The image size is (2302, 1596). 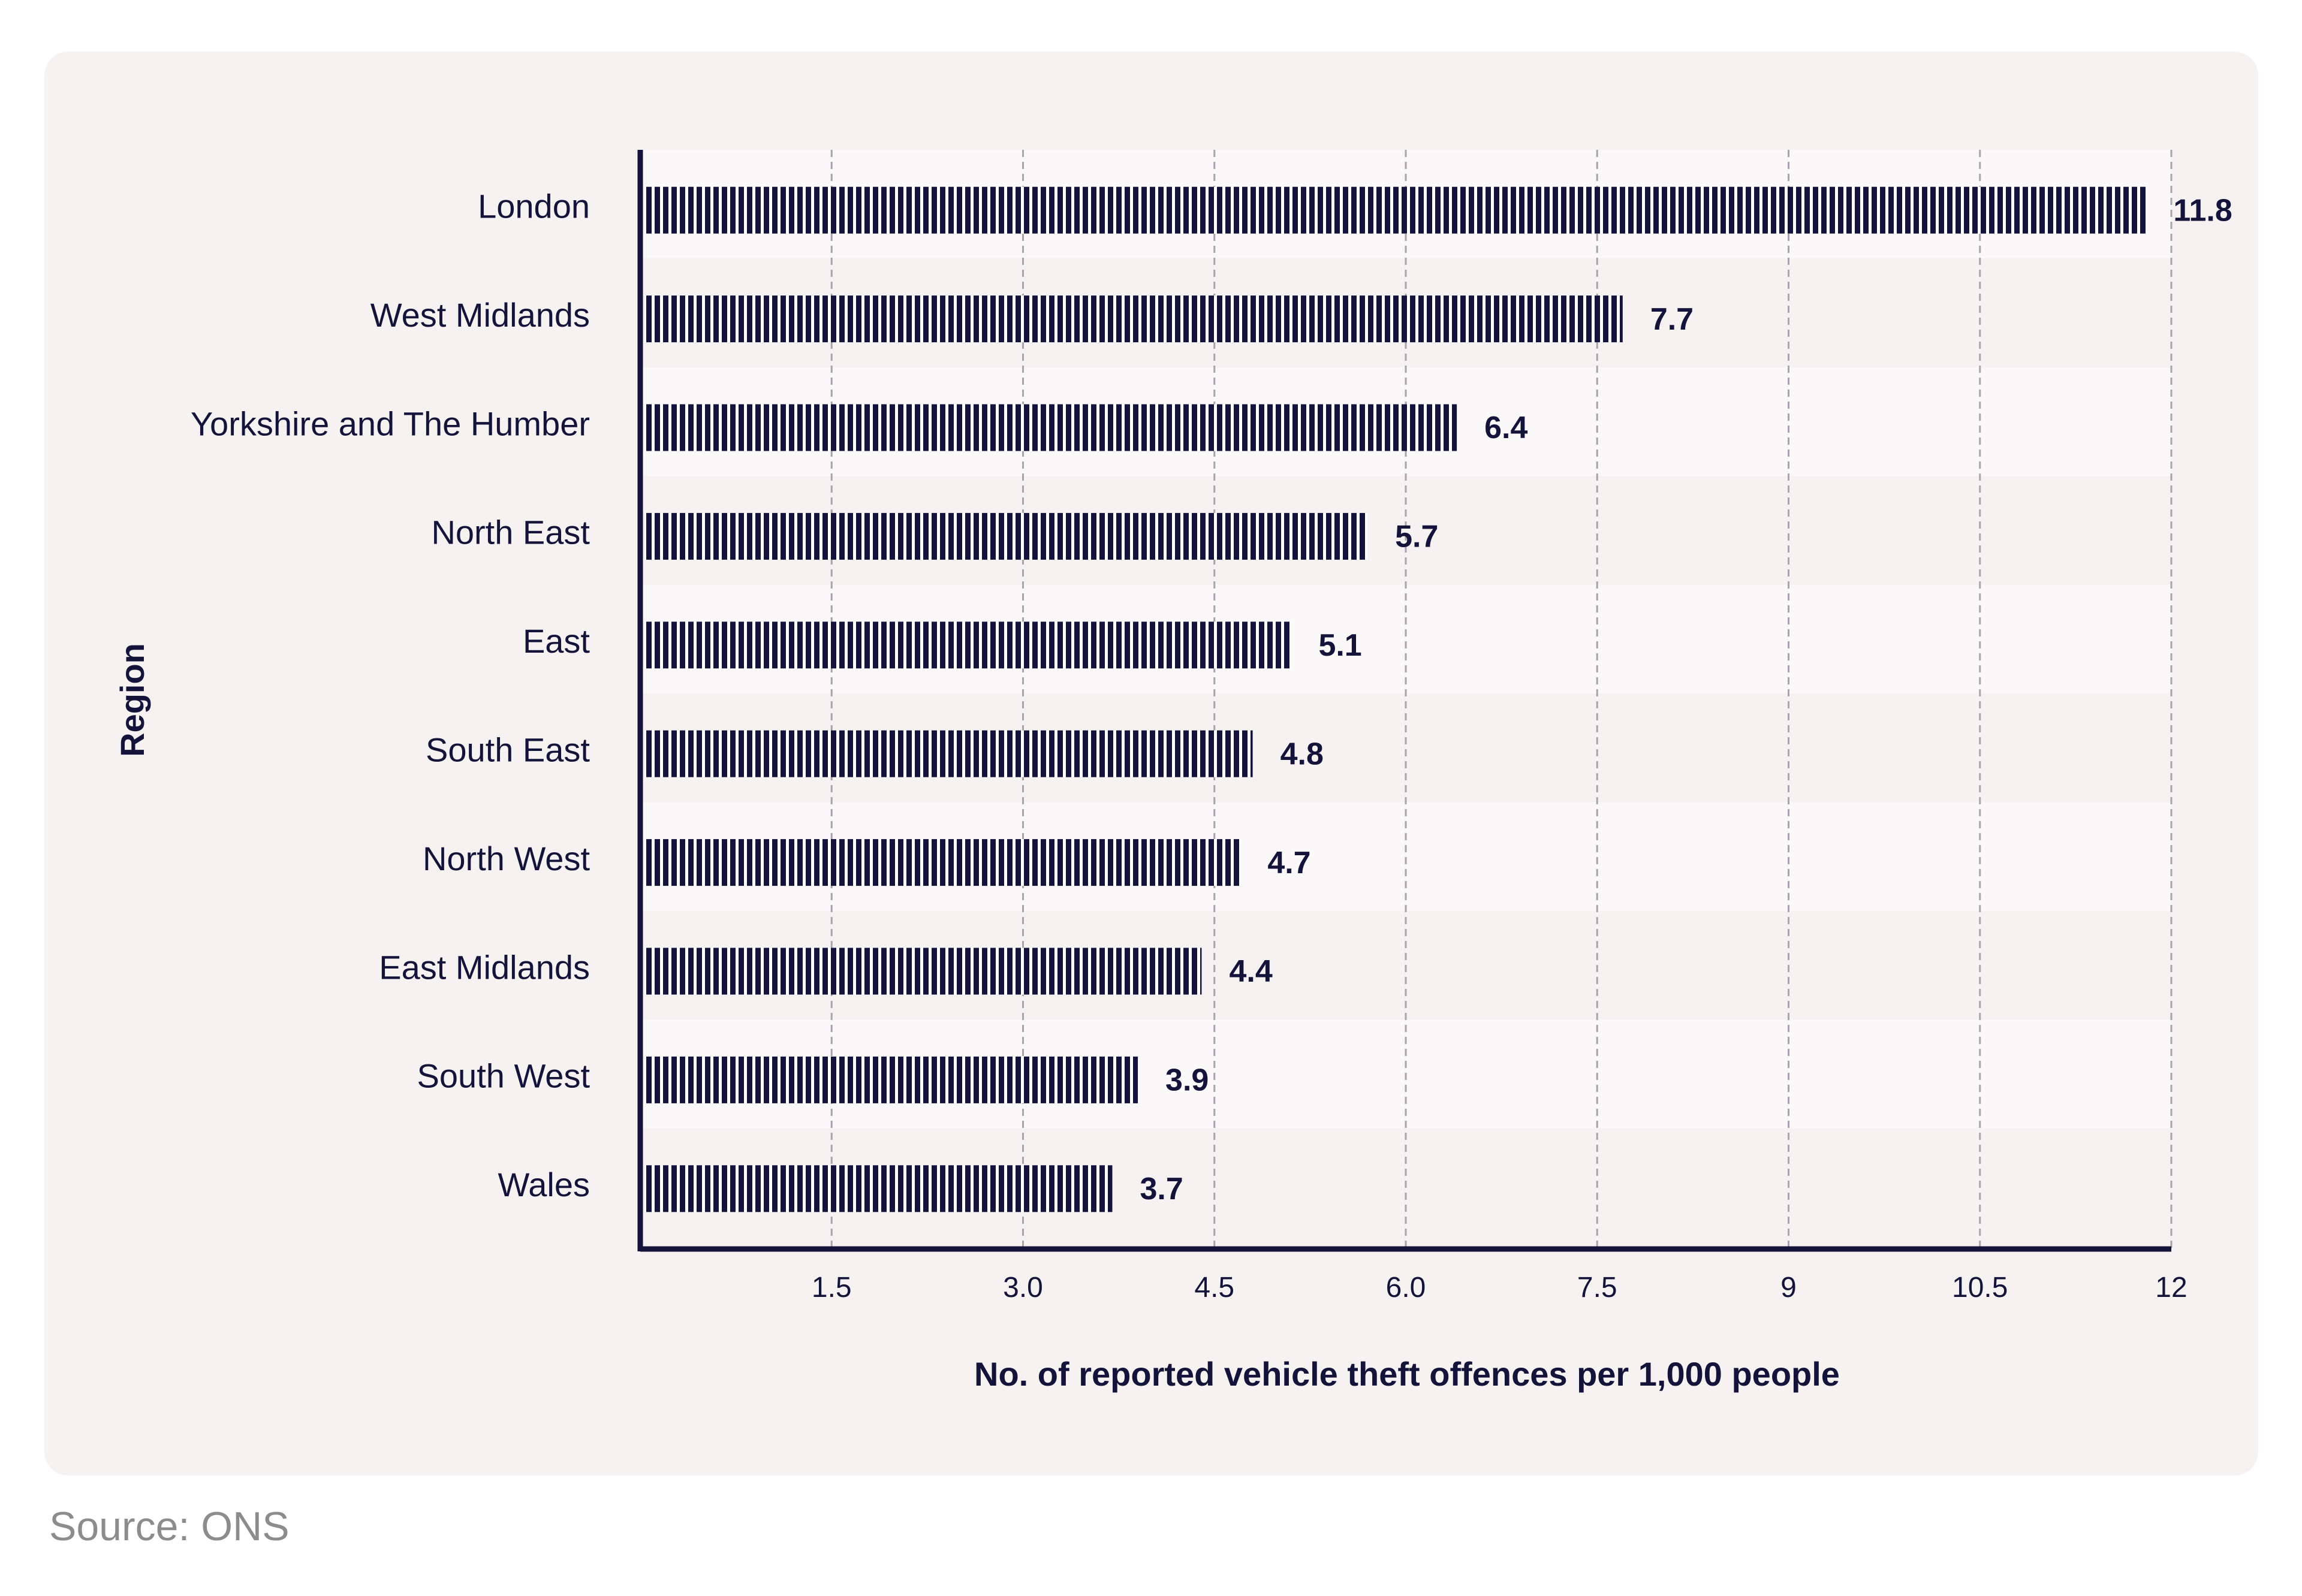 What do you see at coordinates (832, 1288) in the screenshot?
I see `x-tick-label: 1.5` at bounding box center [832, 1288].